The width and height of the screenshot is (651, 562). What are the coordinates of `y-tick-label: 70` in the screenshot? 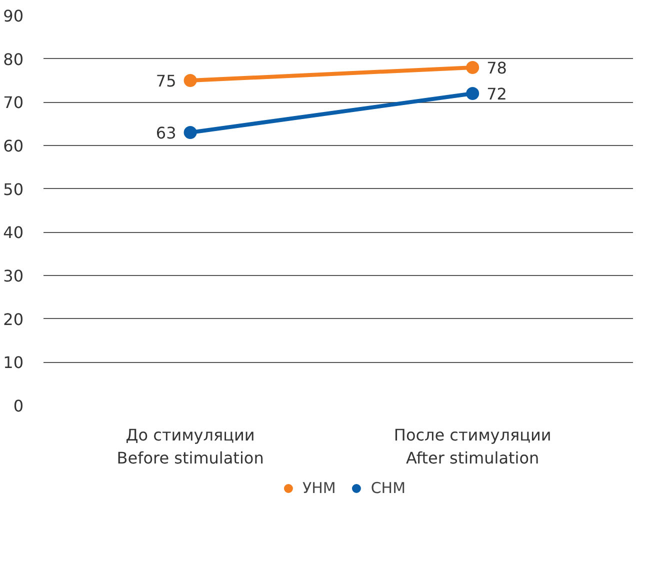 It's located at (13, 102).